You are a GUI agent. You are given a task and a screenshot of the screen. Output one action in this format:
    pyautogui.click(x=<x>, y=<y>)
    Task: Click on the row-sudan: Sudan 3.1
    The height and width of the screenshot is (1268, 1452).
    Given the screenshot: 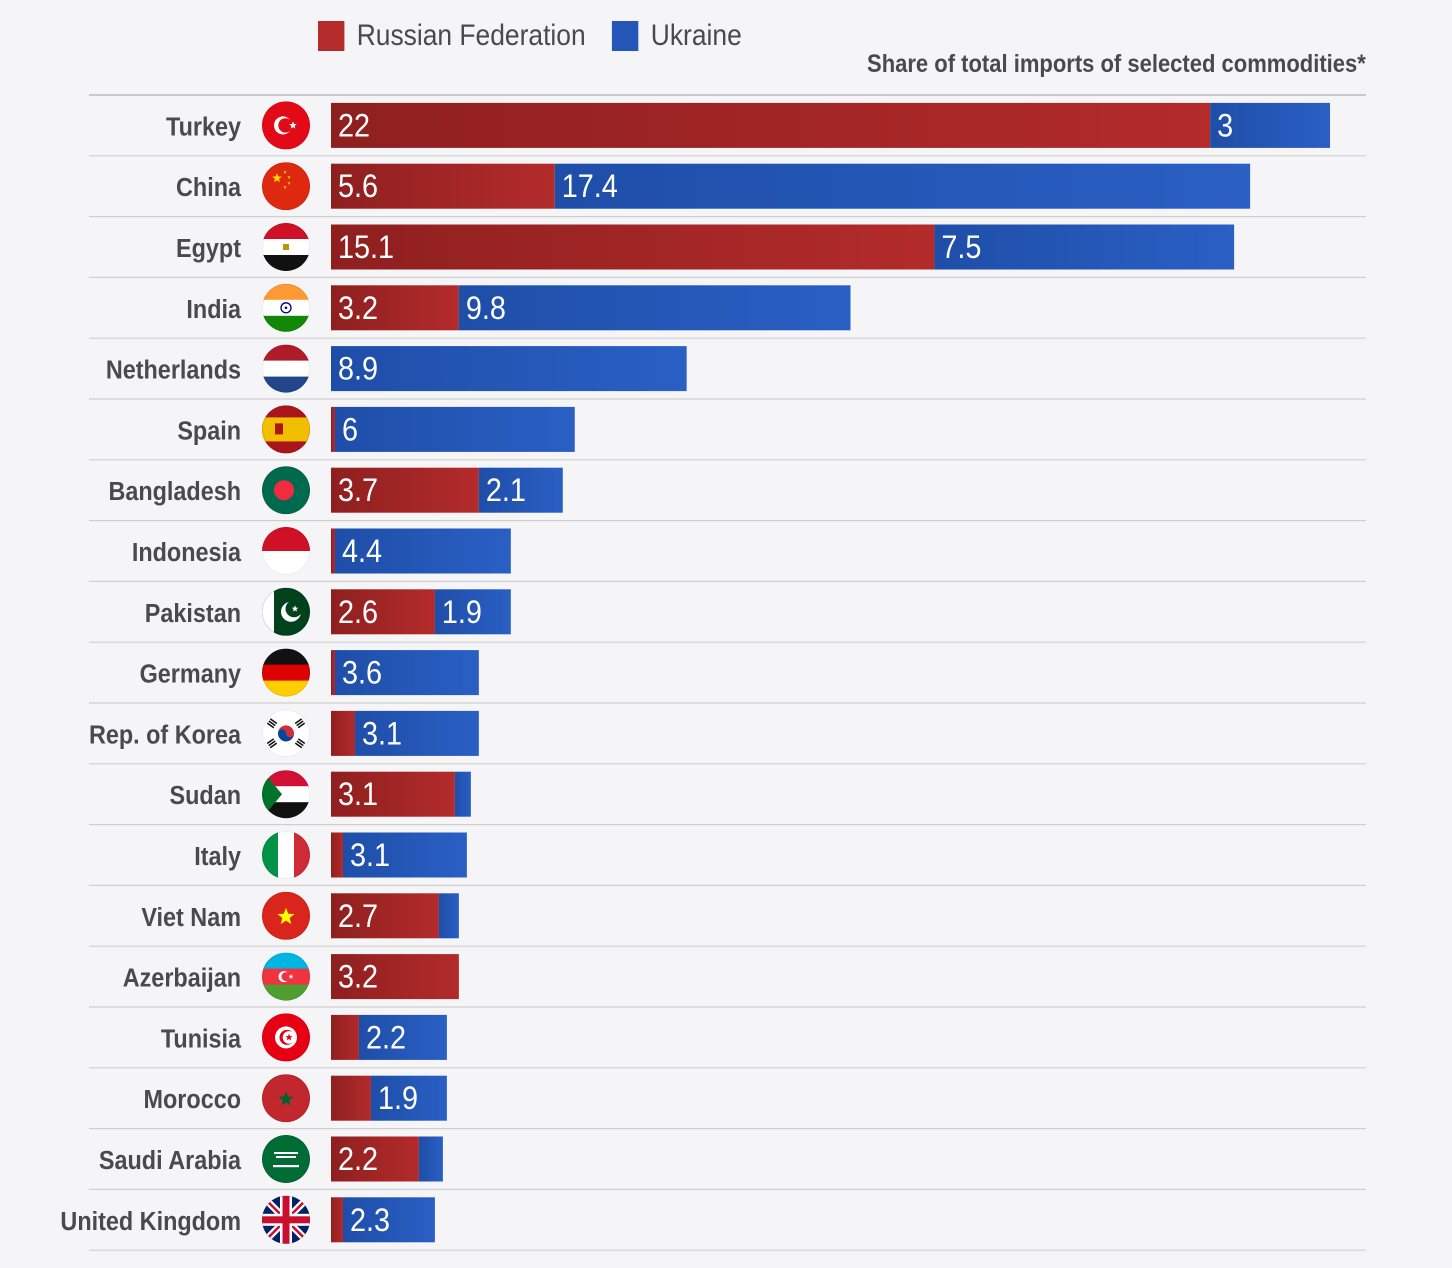 What is the action you would take?
    pyautogui.click(x=320, y=794)
    